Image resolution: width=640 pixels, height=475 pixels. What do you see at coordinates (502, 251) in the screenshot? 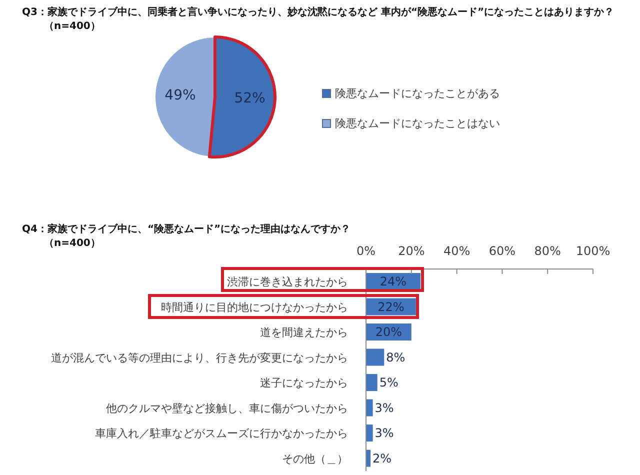
I see `x-tick-label: 60%` at bounding box center [502, 251].